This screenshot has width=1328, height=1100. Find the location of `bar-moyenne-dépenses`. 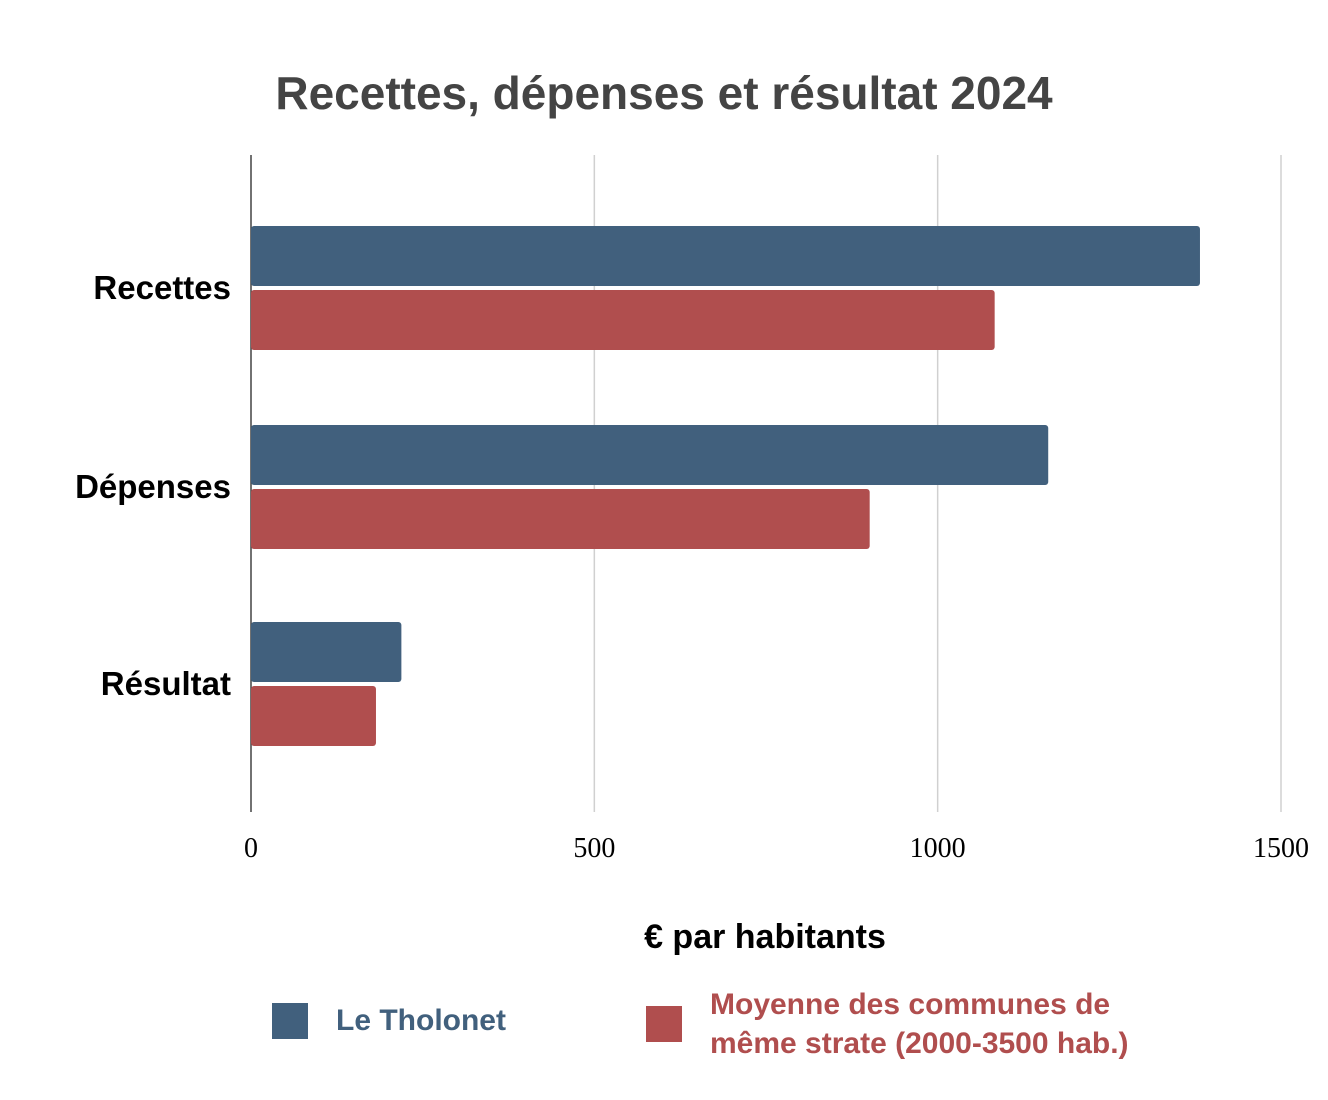

bar-moyenne-dépenses is located at coordinates (560, 519).